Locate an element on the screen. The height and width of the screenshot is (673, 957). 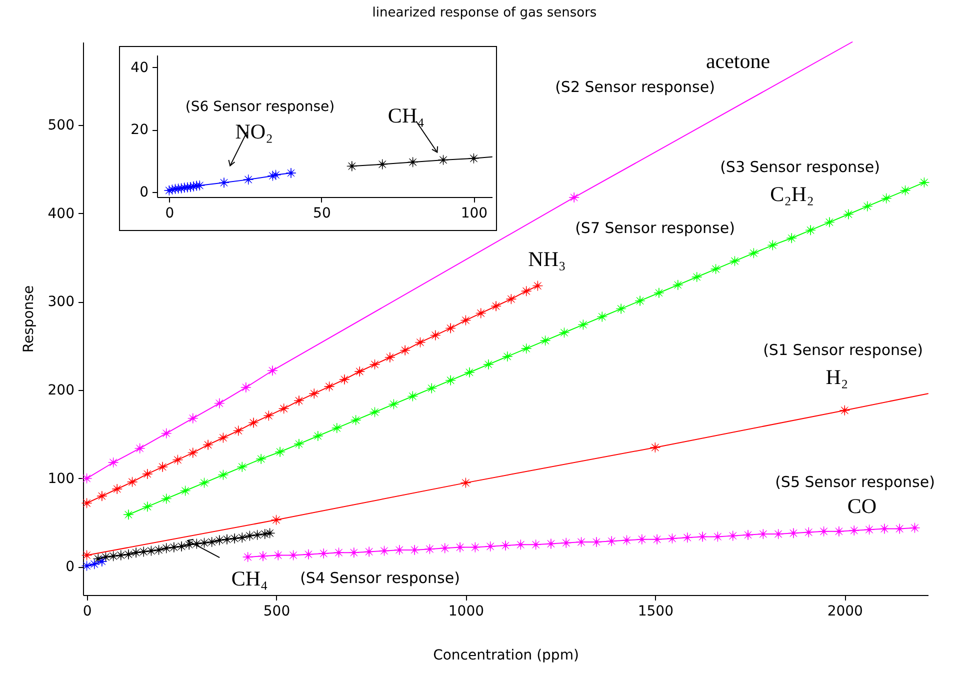
y-tick-label: 40 is located at coordinates (139, 68).